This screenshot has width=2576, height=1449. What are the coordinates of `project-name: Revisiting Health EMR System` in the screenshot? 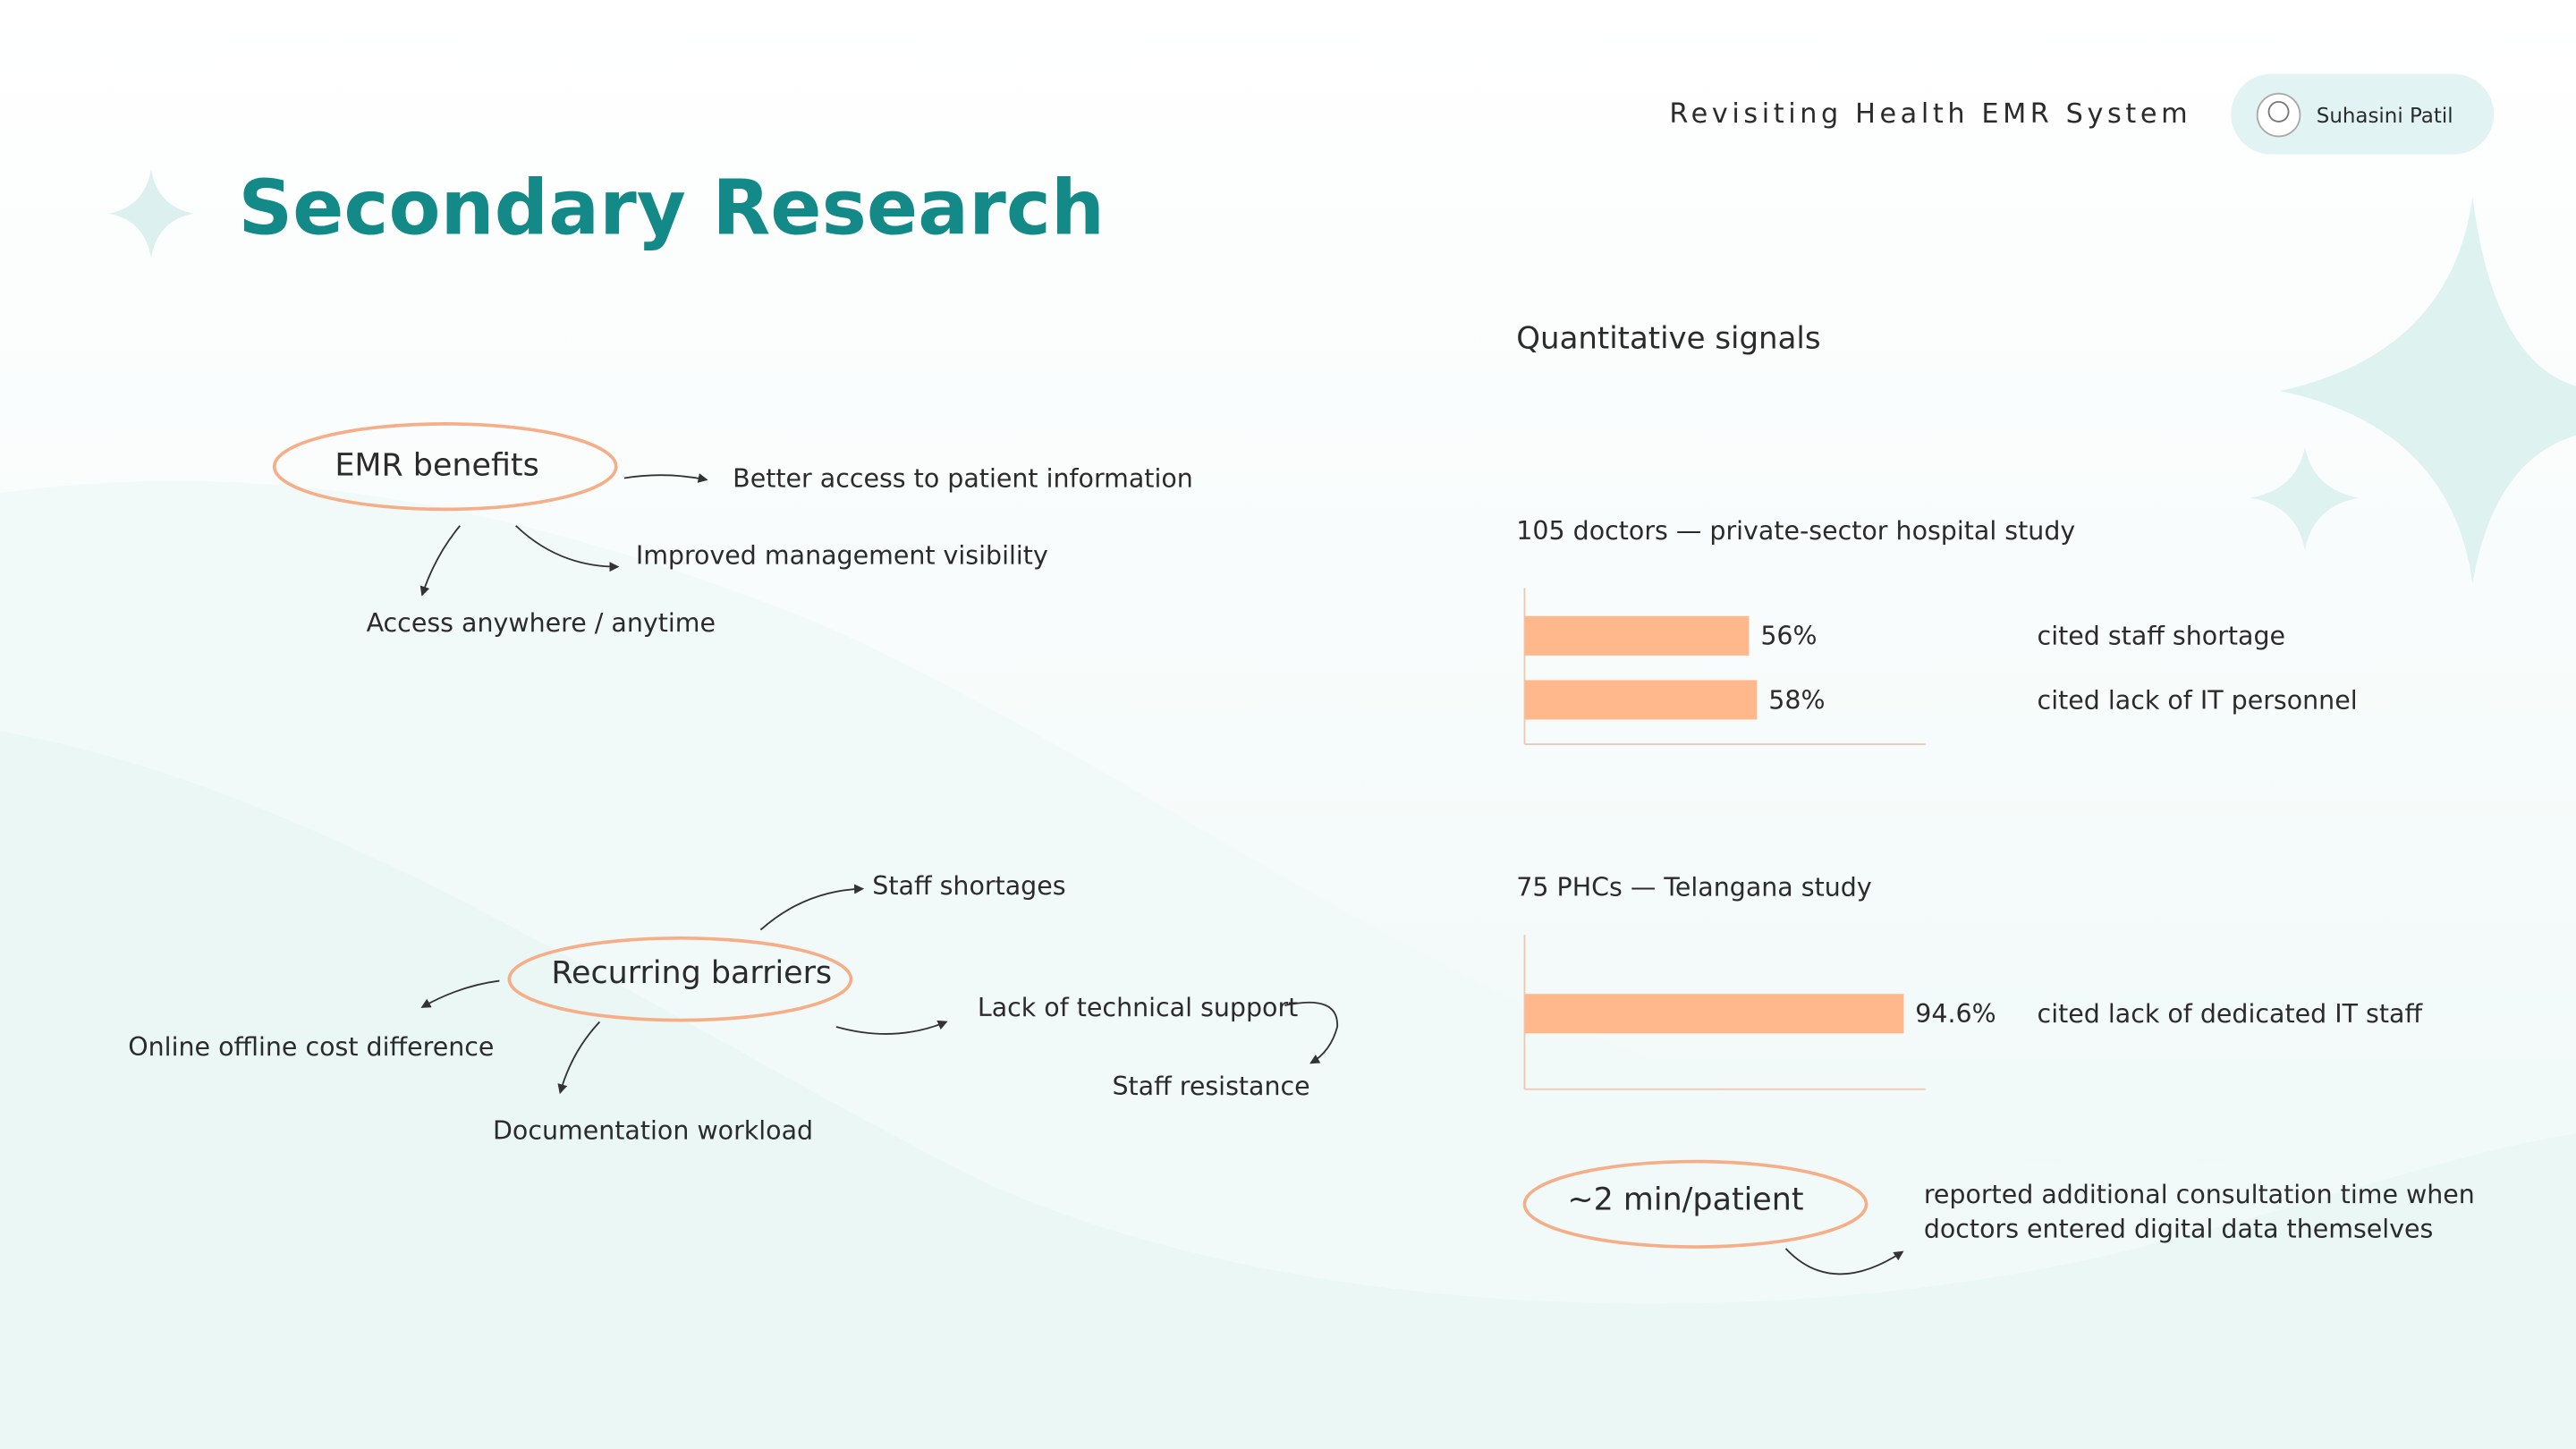 It's located at (1930, 114).